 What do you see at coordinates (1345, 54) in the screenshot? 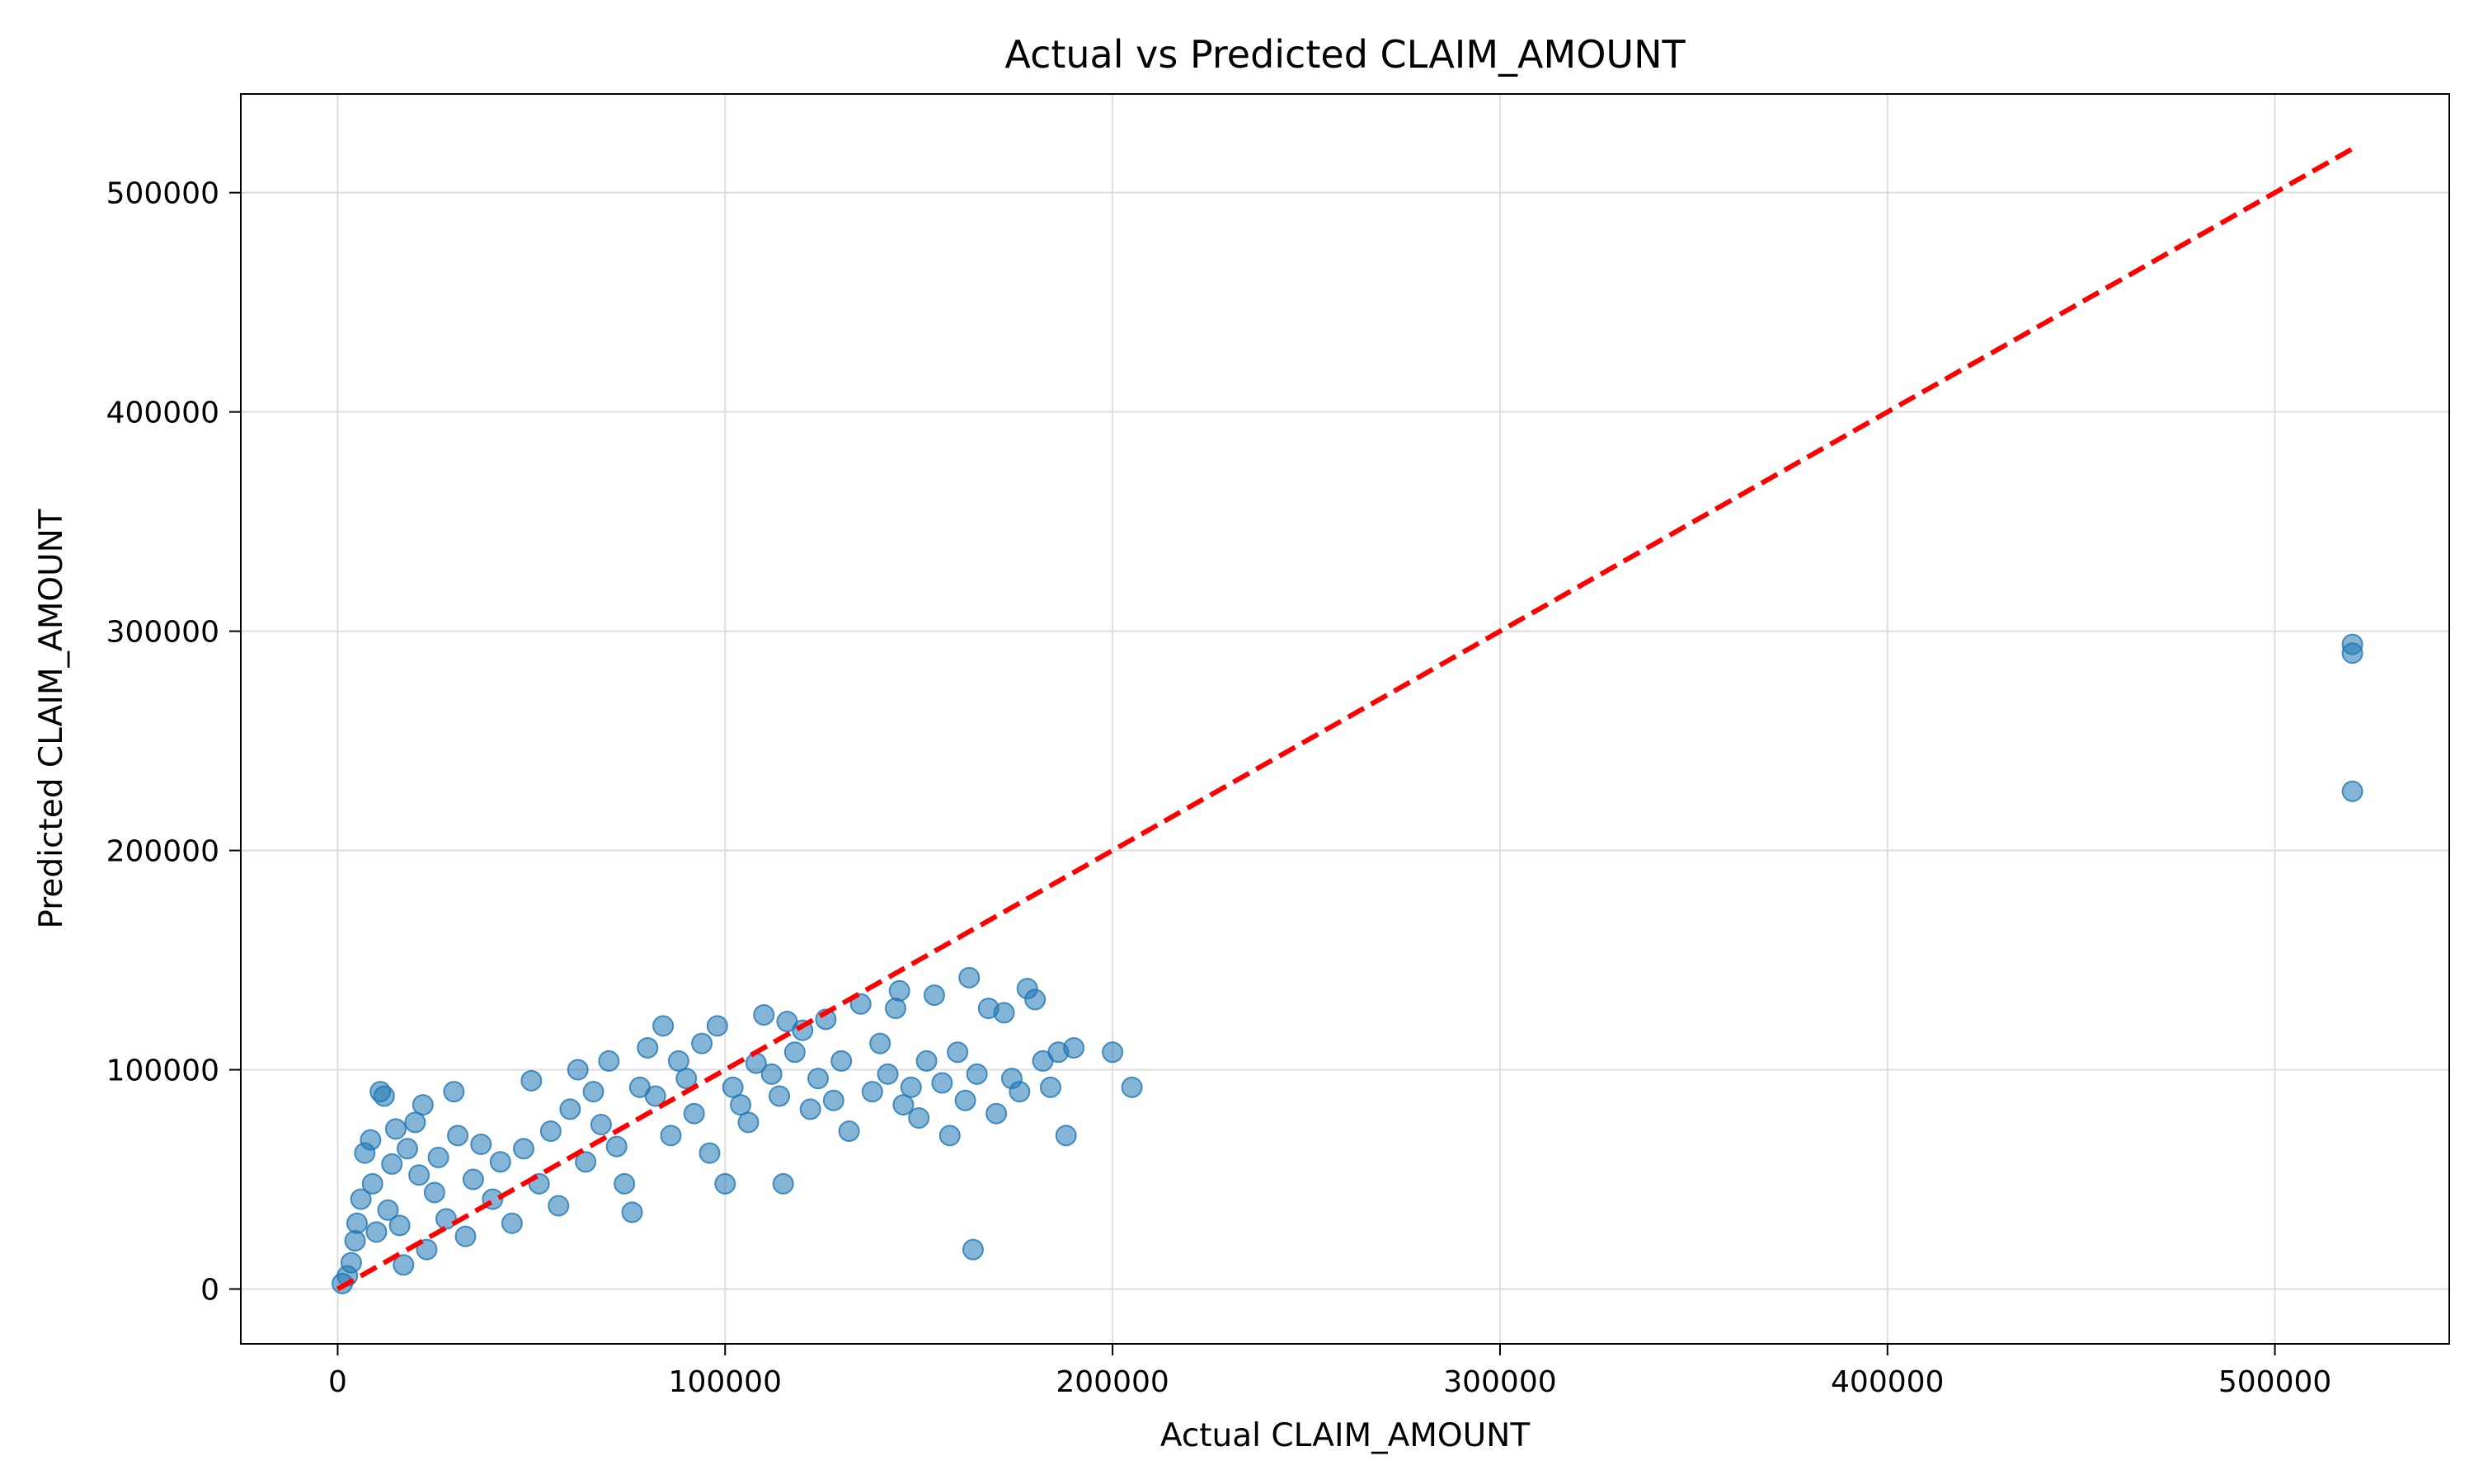
I see `chart-title: Actual vs Predicted CLAIM_AMOUNT` at bounding box center [1345, 54].